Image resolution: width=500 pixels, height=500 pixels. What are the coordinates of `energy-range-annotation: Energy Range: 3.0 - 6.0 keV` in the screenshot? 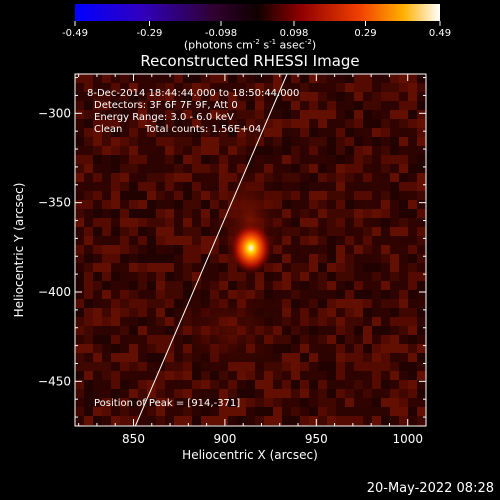 It's located at (164, 117).